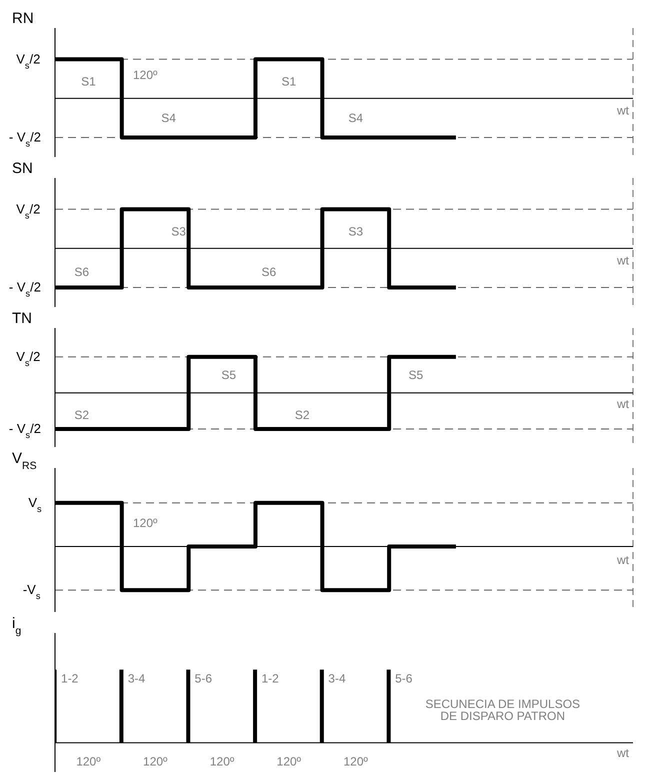 This screenshot has height=775, width=649. What do you see at coordinates (31, 592) in the screenshot?
I see `annotation: -V$_{s}$` at bounding box center [31, 592].